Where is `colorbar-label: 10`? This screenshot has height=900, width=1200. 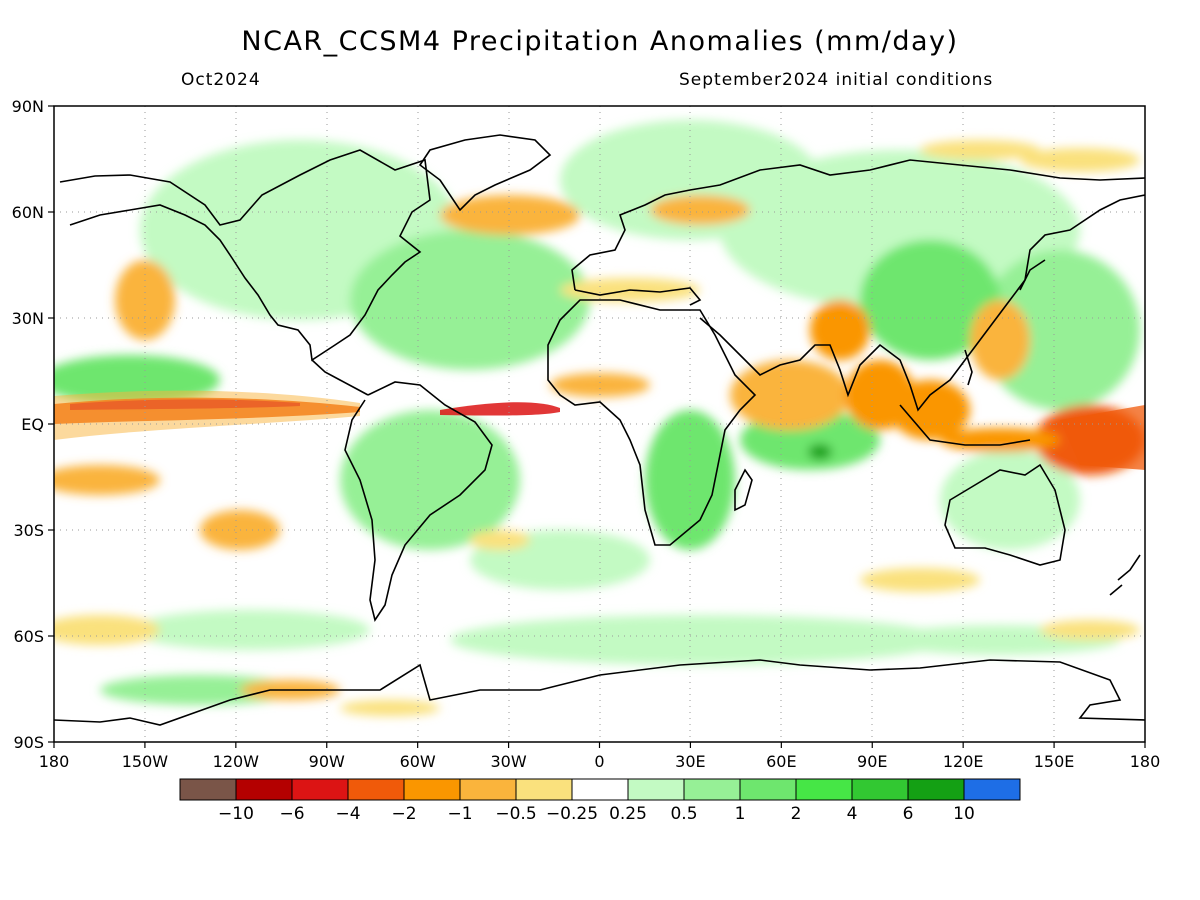
colorbar-label: 10 is located at coordinates (964, 814).